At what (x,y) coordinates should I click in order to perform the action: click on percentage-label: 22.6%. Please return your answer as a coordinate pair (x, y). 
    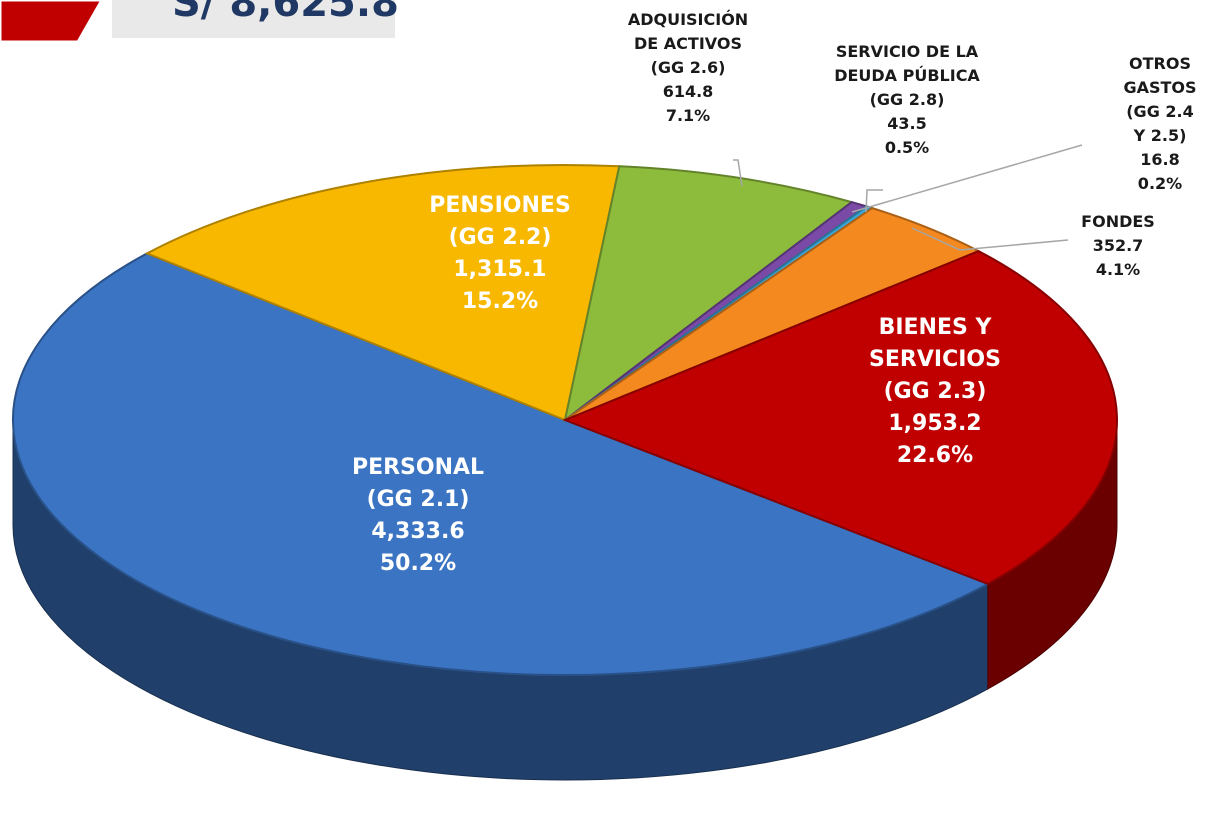
    Looking at the image, I should click on (935, 455).